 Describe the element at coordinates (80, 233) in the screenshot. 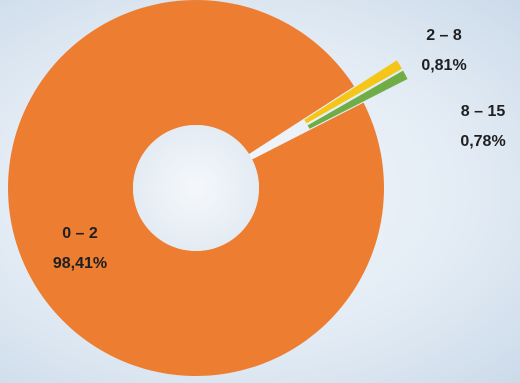

I see `label-category-slice-1: 0 – 2` at that location.